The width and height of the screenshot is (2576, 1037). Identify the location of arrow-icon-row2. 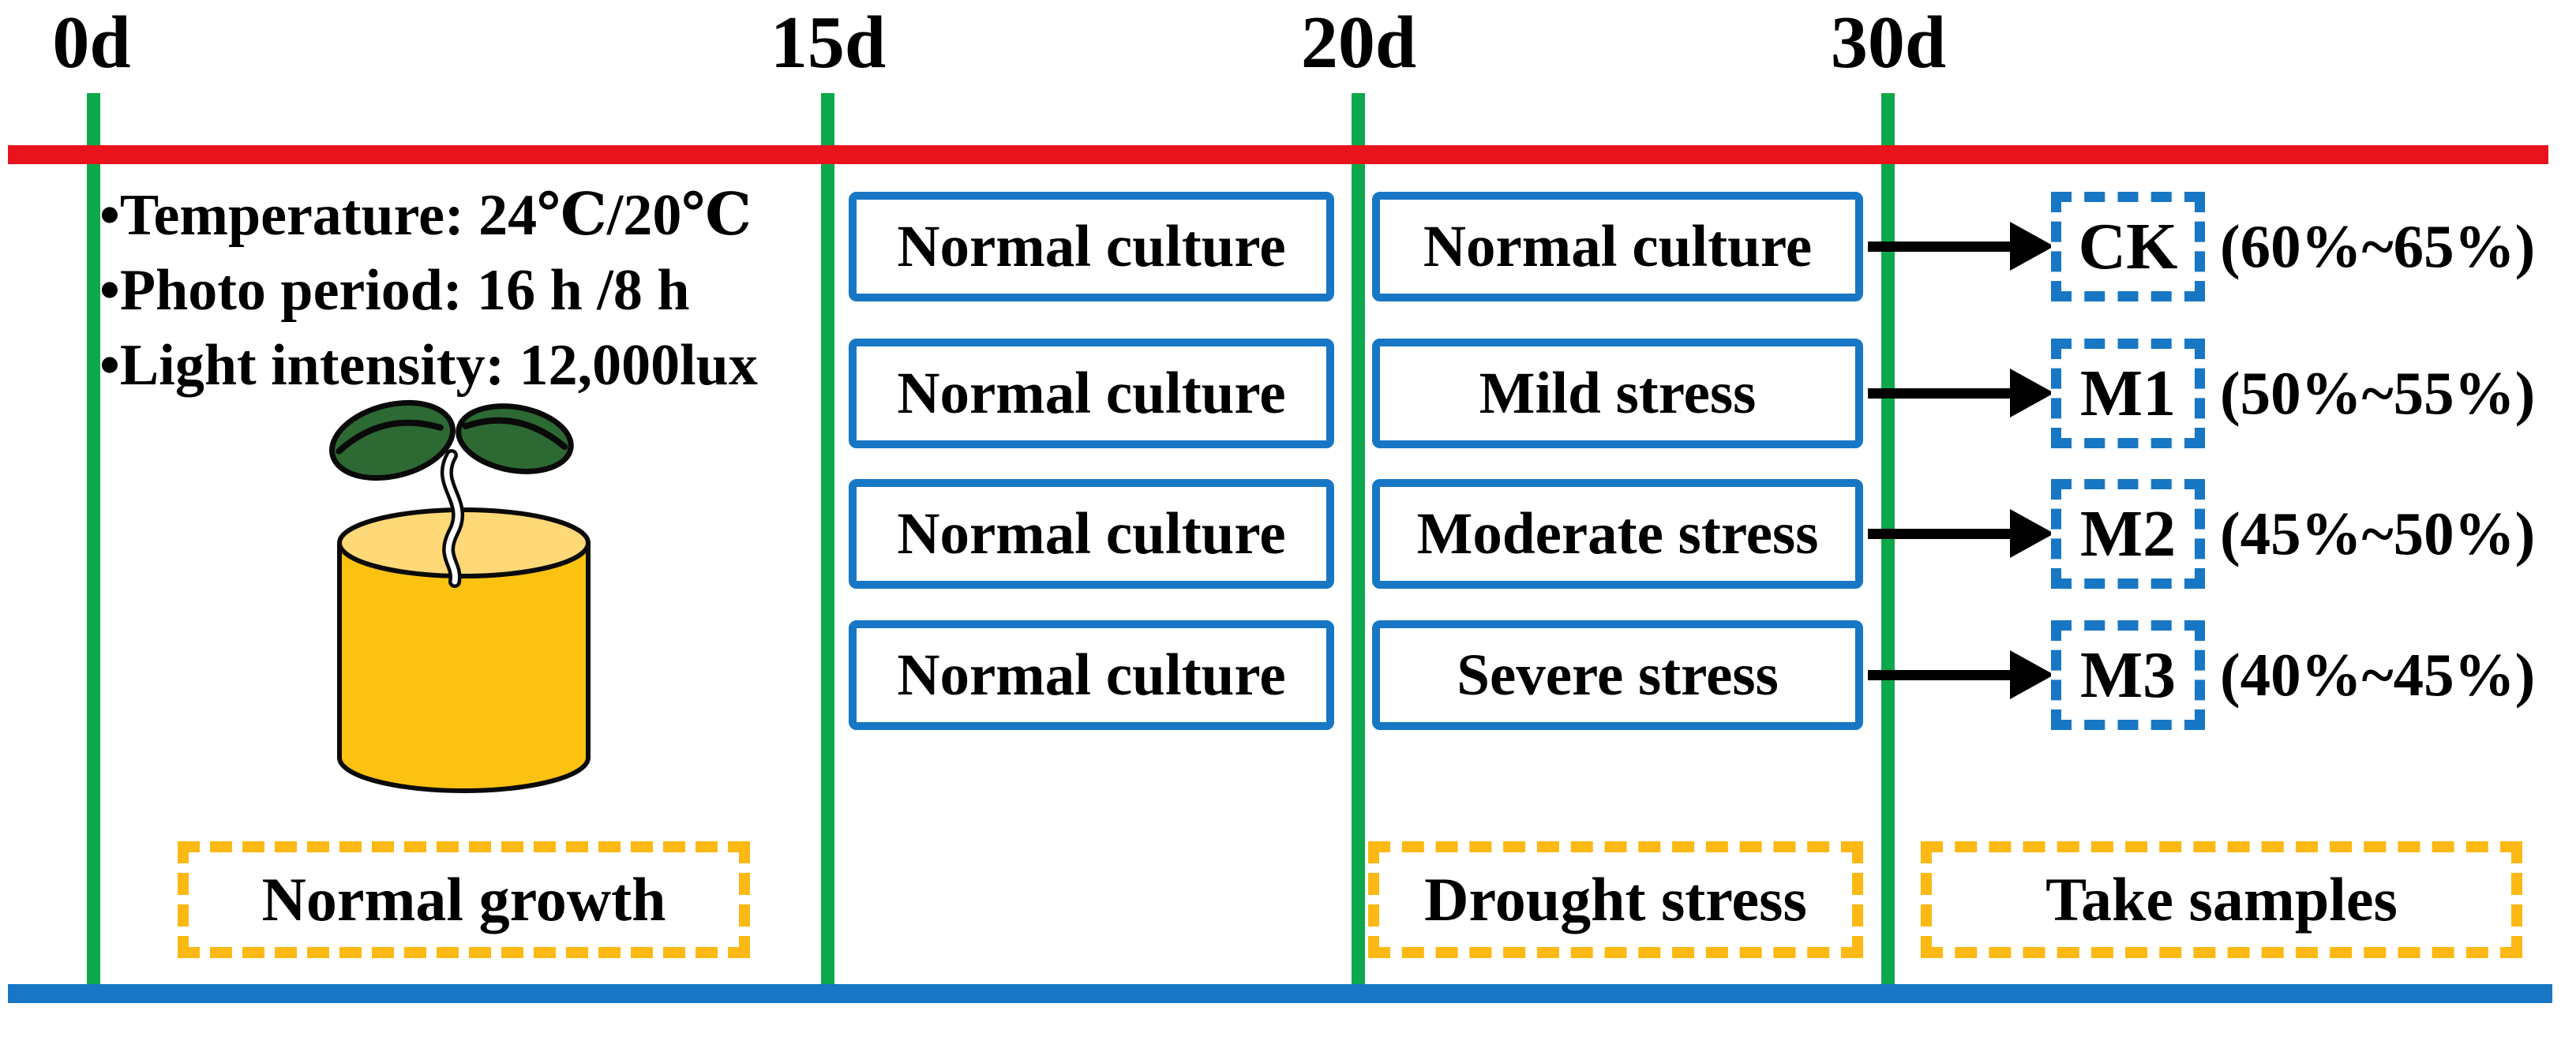
(1961, 393).